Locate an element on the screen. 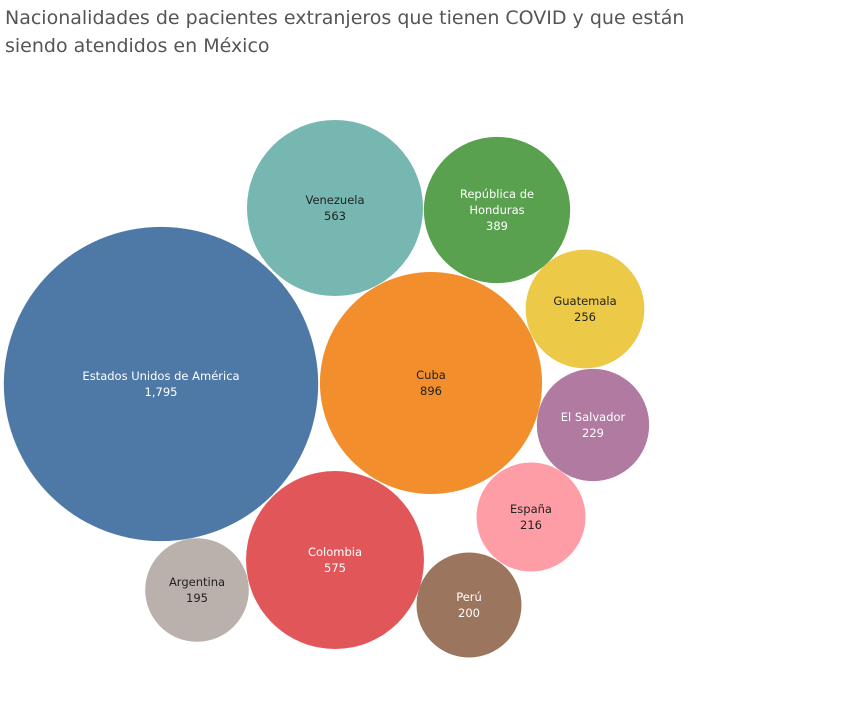 The width and height of the screenshot is (850, 717). bubble-value-cuba: 896 is located at coordinates (431, 391).